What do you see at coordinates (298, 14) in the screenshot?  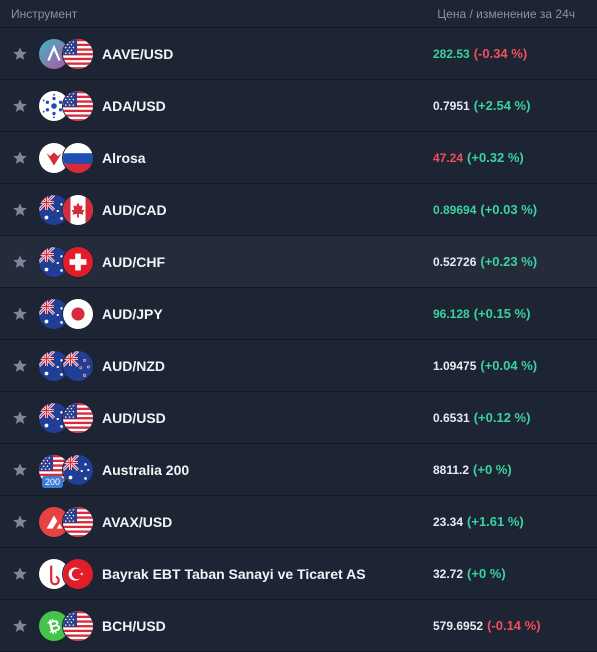 I see `table-header: Инструмент Цена / изменение за 24ч` at bounding box center [298, 14].